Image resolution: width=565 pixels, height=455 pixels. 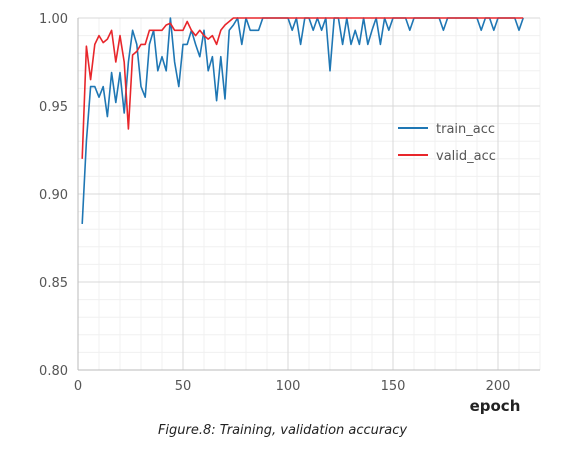 I want to click on x-tick-label: 200, so click(x=498, y=386).